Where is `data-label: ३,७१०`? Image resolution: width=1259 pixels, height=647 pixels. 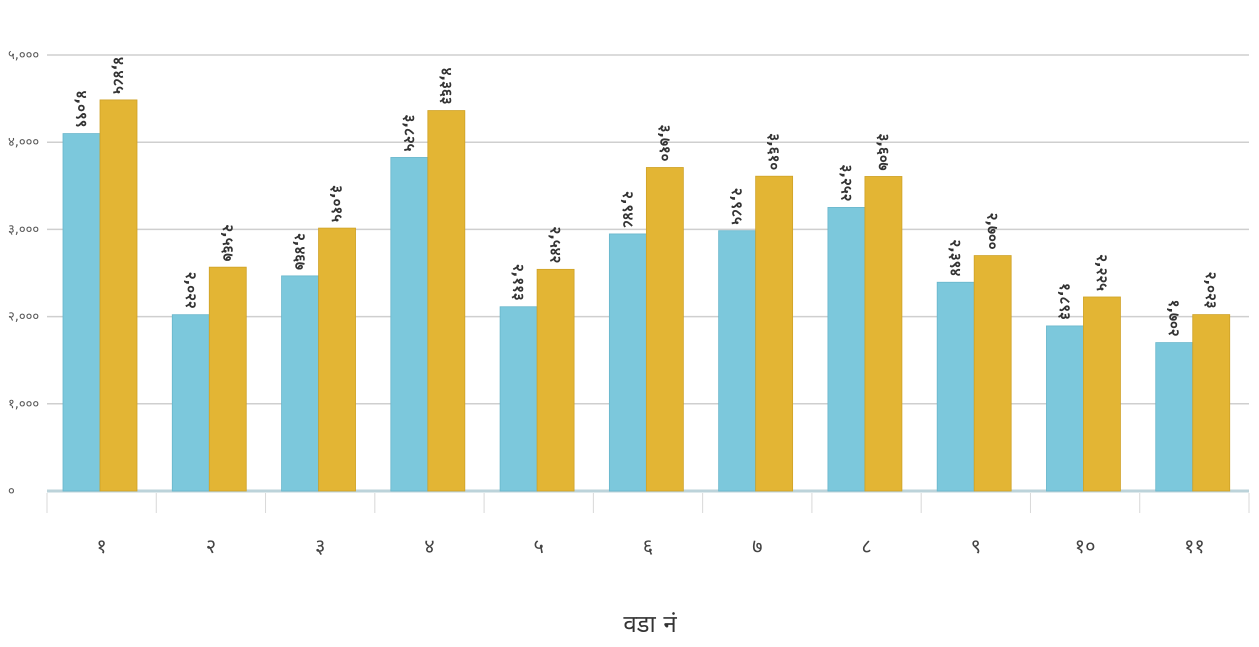 data-label: ३,७१० is located at coordinates (665, 143).